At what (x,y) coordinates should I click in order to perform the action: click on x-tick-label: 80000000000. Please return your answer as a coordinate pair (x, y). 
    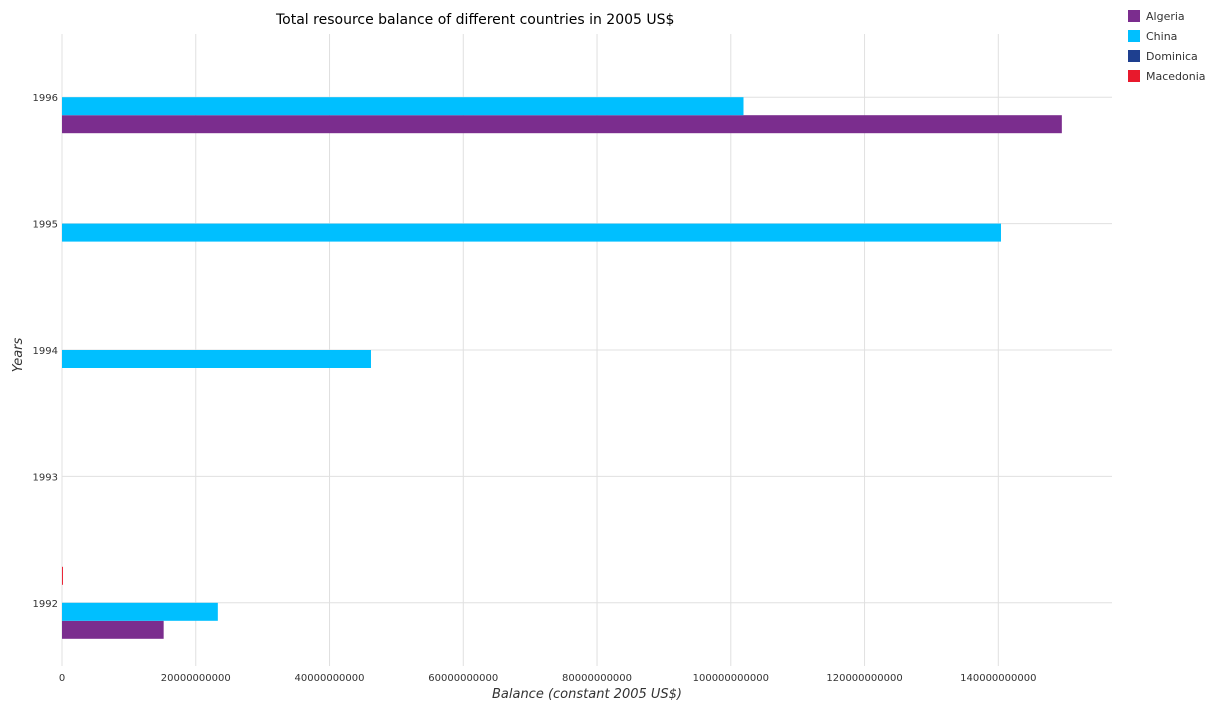
    Looking at the image, I should click on (597, 678).